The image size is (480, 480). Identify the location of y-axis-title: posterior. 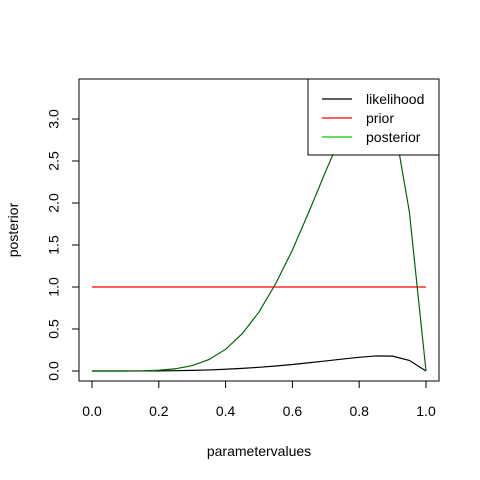
(13, 229).